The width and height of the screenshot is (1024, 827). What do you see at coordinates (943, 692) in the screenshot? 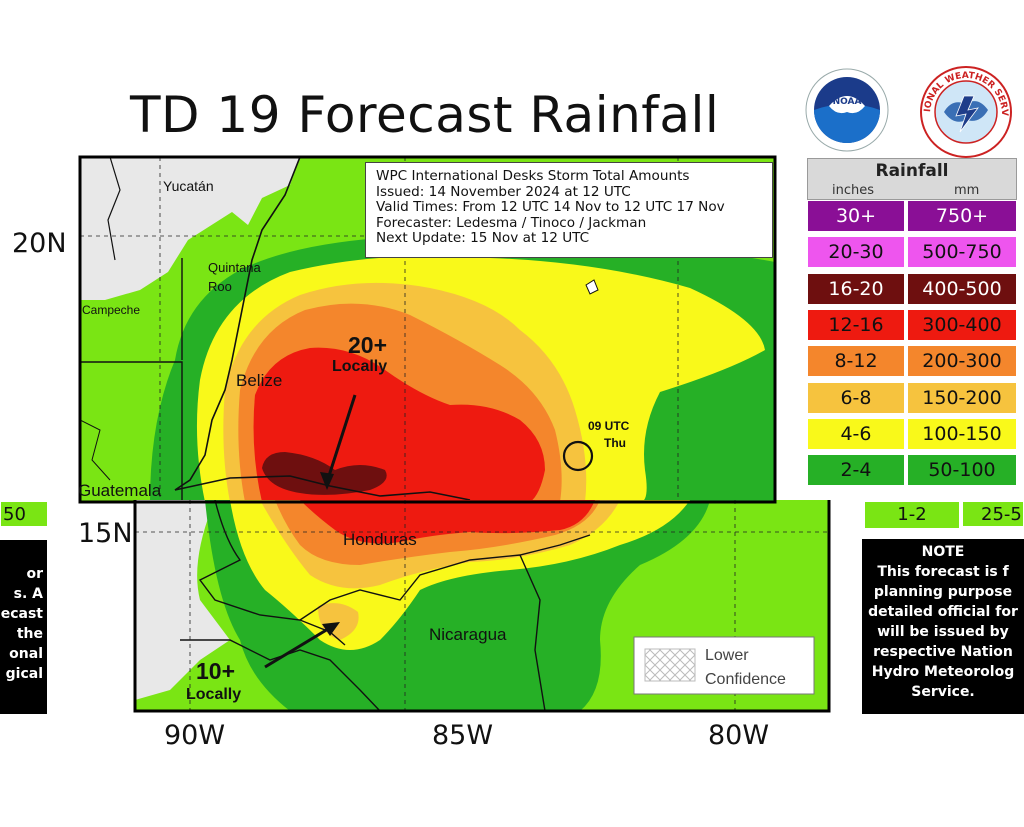
I see `note-line-7: Service.` at bounding box center [943, 692].